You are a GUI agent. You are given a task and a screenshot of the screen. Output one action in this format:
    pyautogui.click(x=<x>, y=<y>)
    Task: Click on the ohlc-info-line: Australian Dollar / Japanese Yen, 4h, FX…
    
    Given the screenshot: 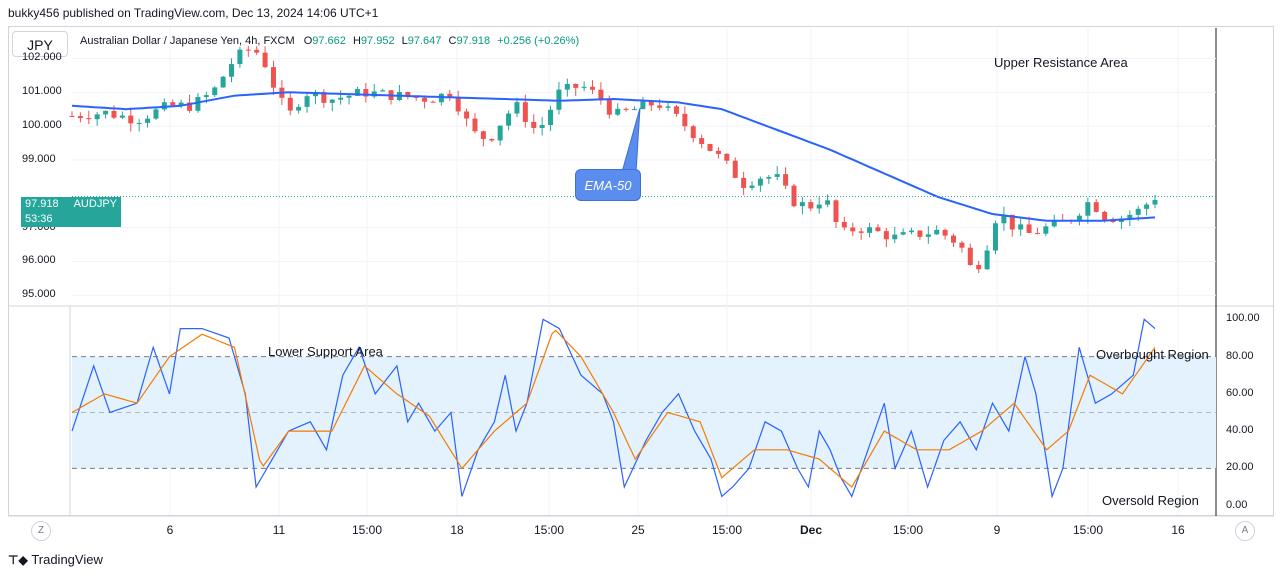 What is the action you would take?
    pyautogui.click(x=329, y=41)
    